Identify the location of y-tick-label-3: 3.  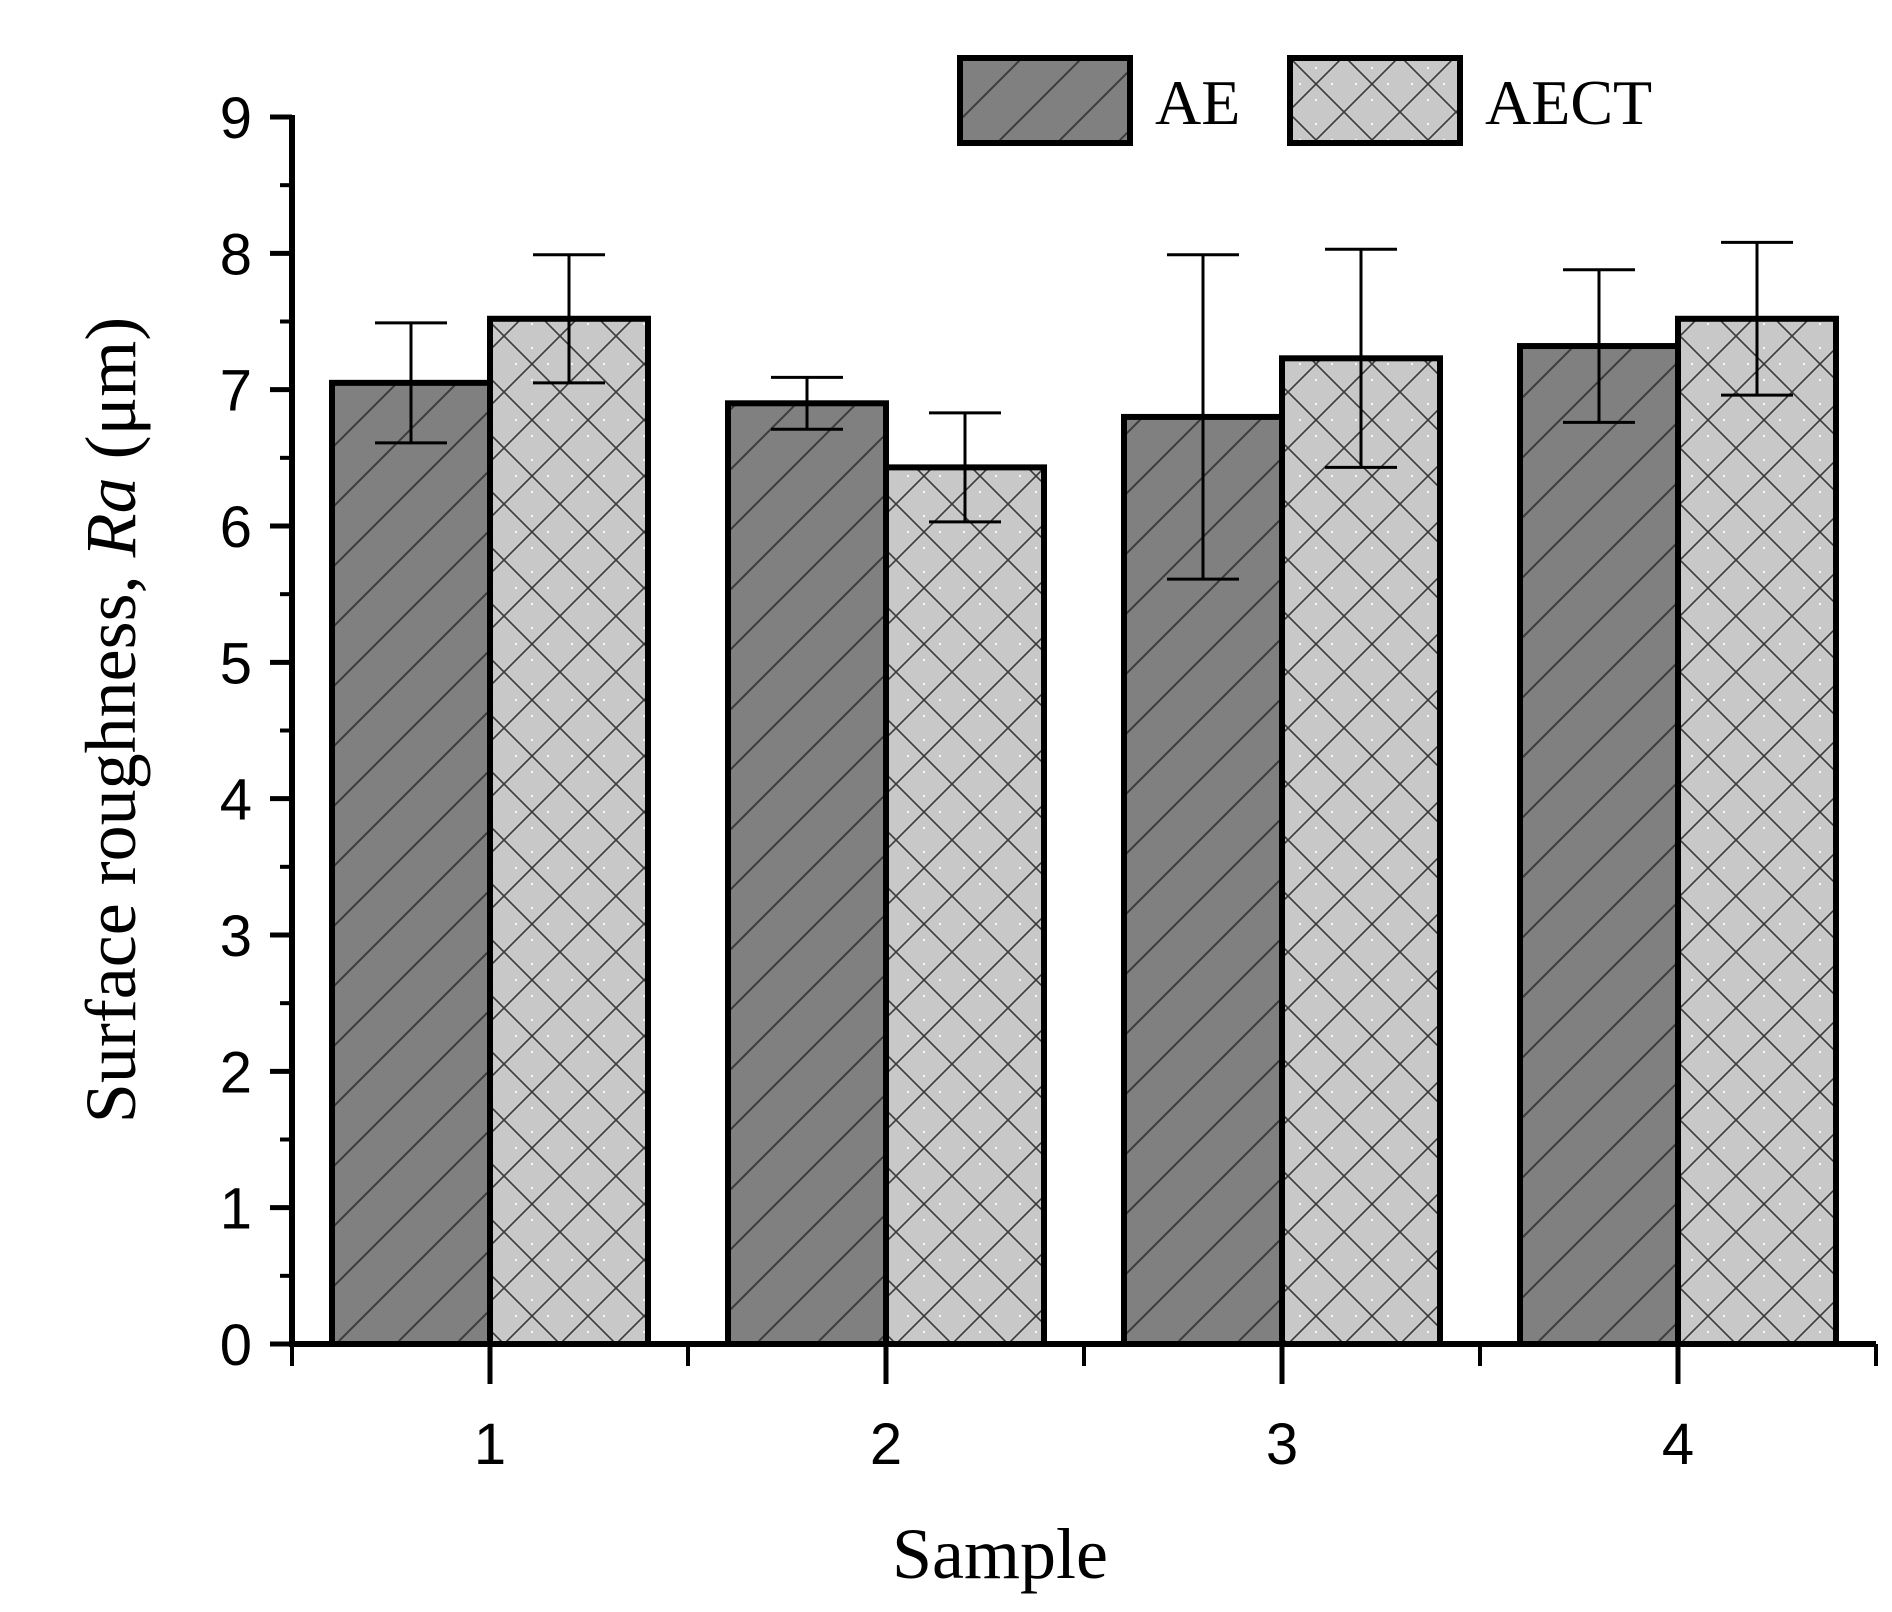
(236, 936).